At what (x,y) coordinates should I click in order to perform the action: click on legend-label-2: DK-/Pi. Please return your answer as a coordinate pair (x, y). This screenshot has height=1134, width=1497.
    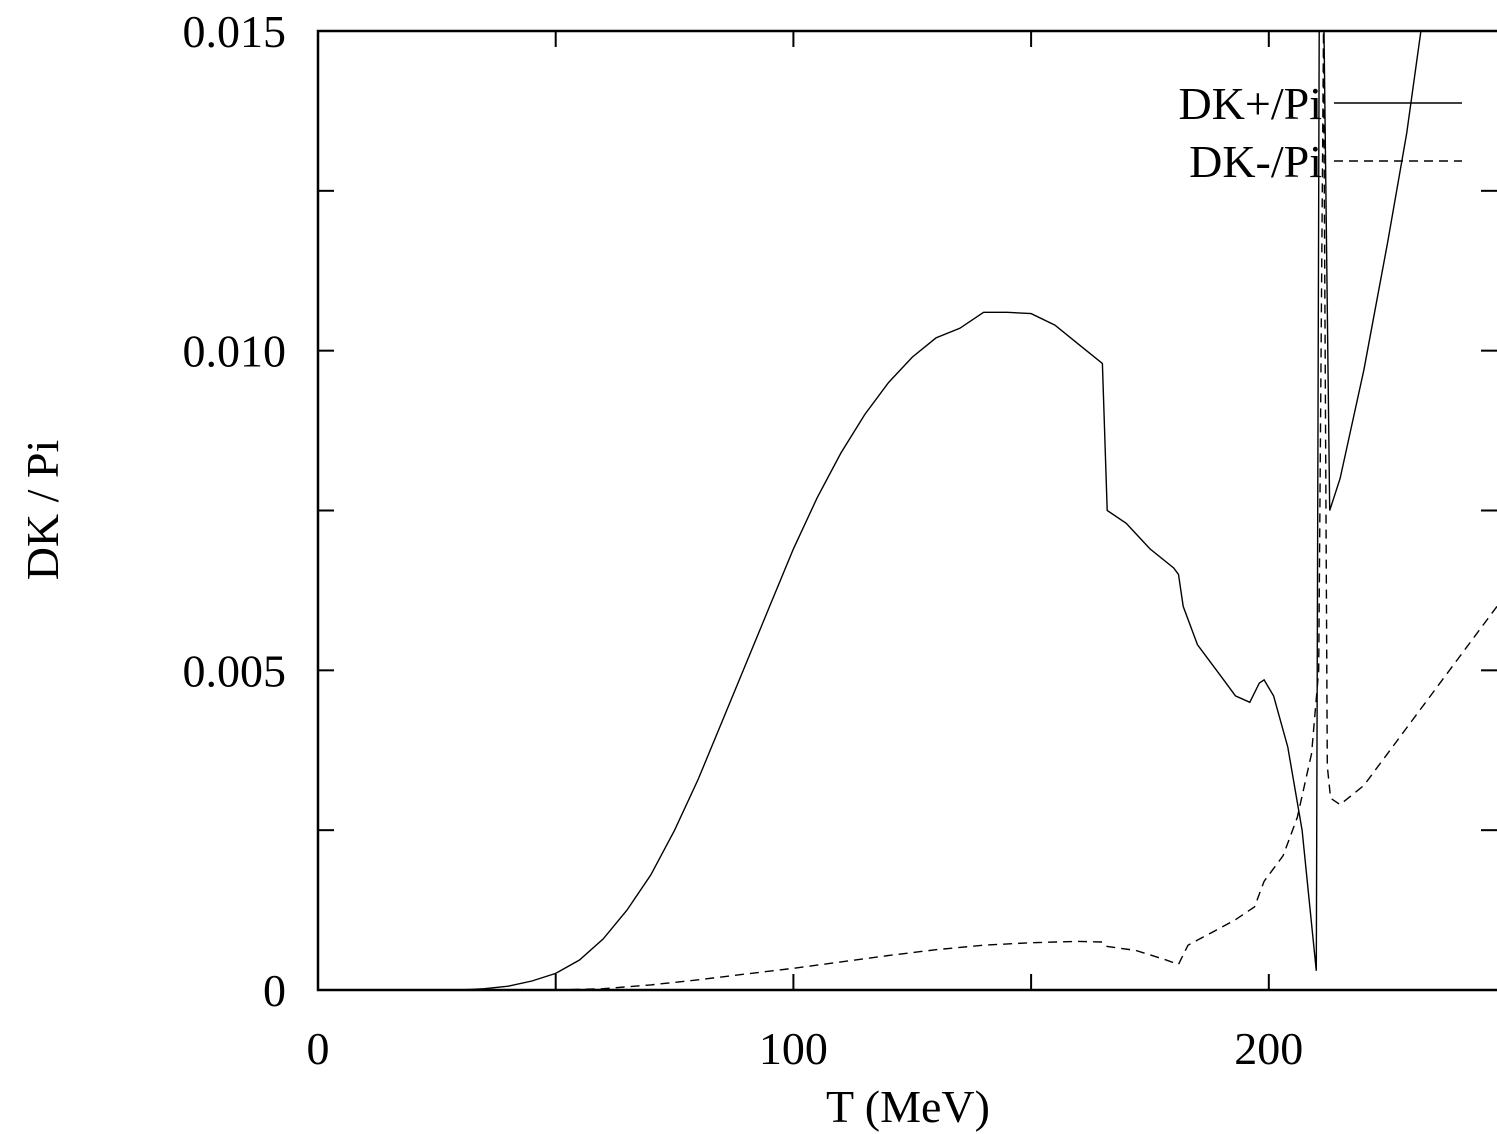
    Looking at the image, I should click on (1255, 161).